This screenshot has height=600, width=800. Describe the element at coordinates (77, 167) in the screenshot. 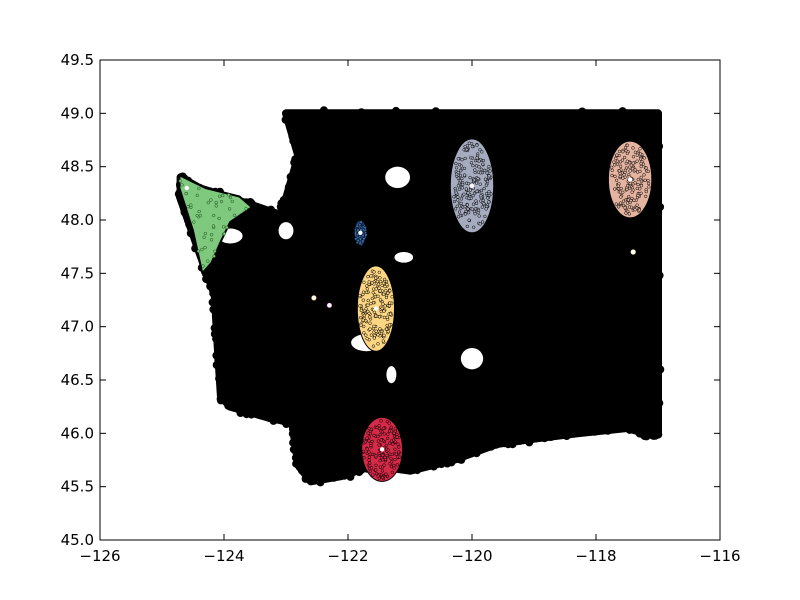

I see `y-tick-label: 48.5` at that location.